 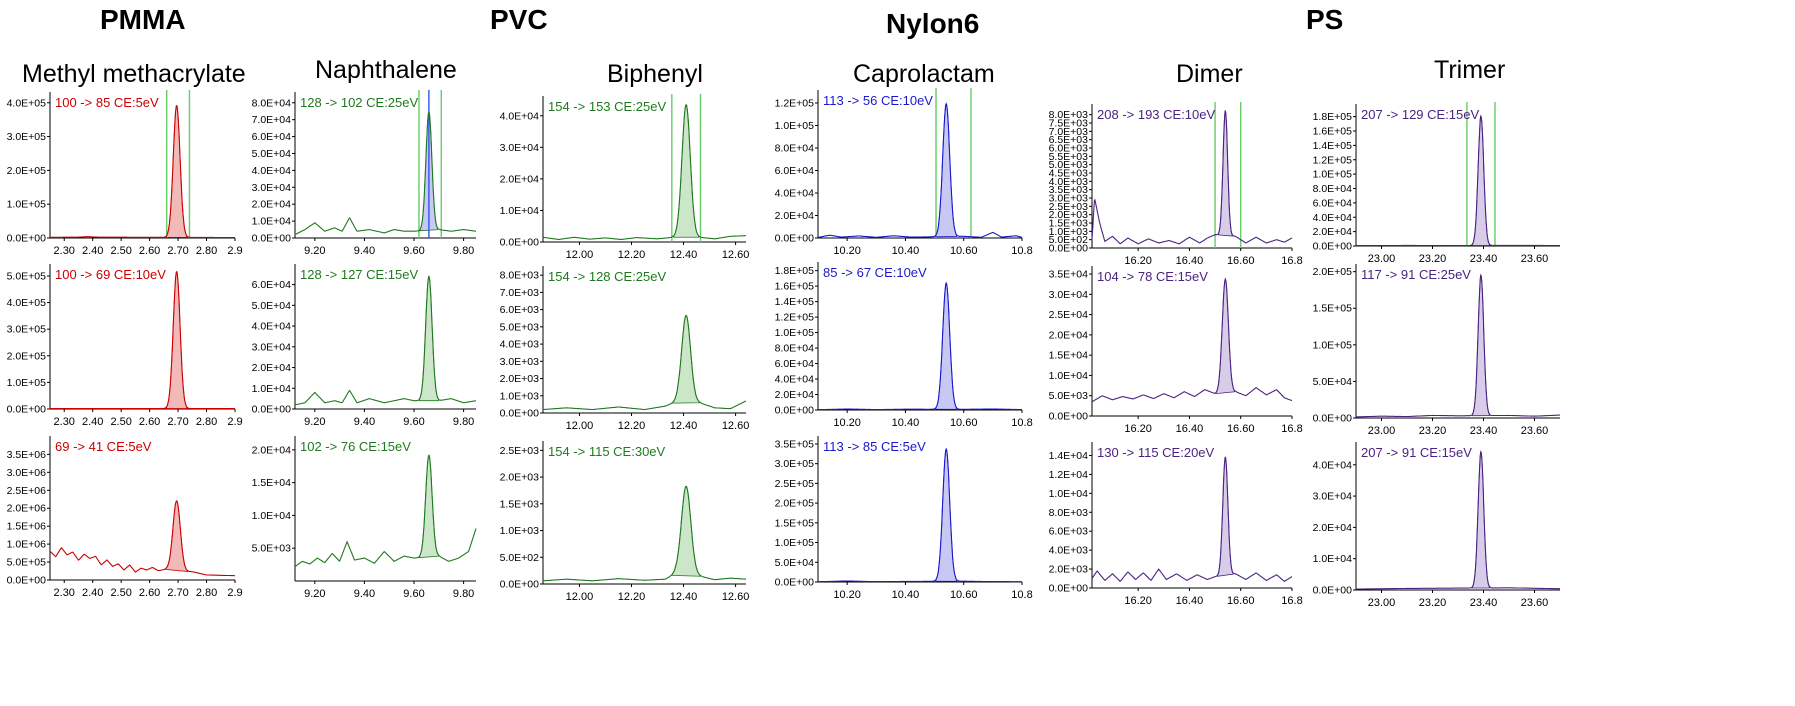 What do you see at coordinates (655, 74) in the screenshot?
I see `compound-title-biphenyl: Biphenyl` at bounding box center [655, 74].